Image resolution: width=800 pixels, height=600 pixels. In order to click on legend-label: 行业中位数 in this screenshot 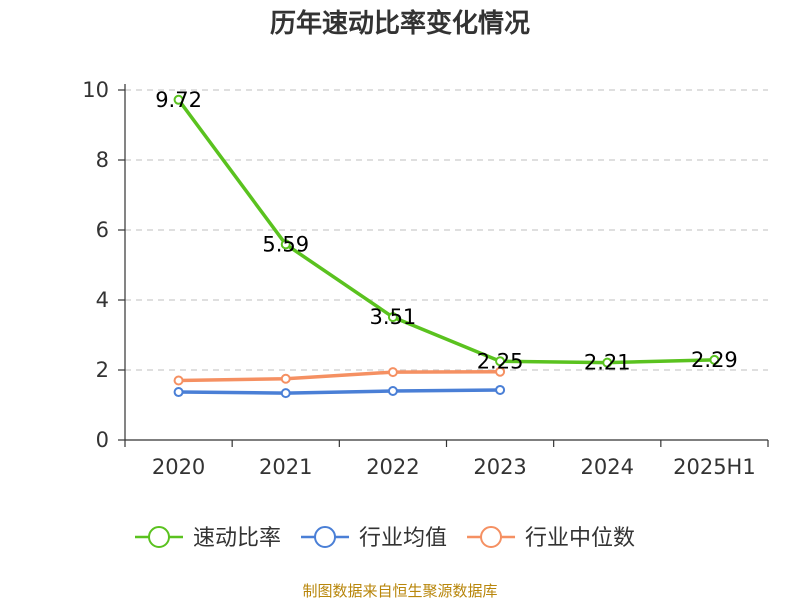, I will do `click(580, 538)`.